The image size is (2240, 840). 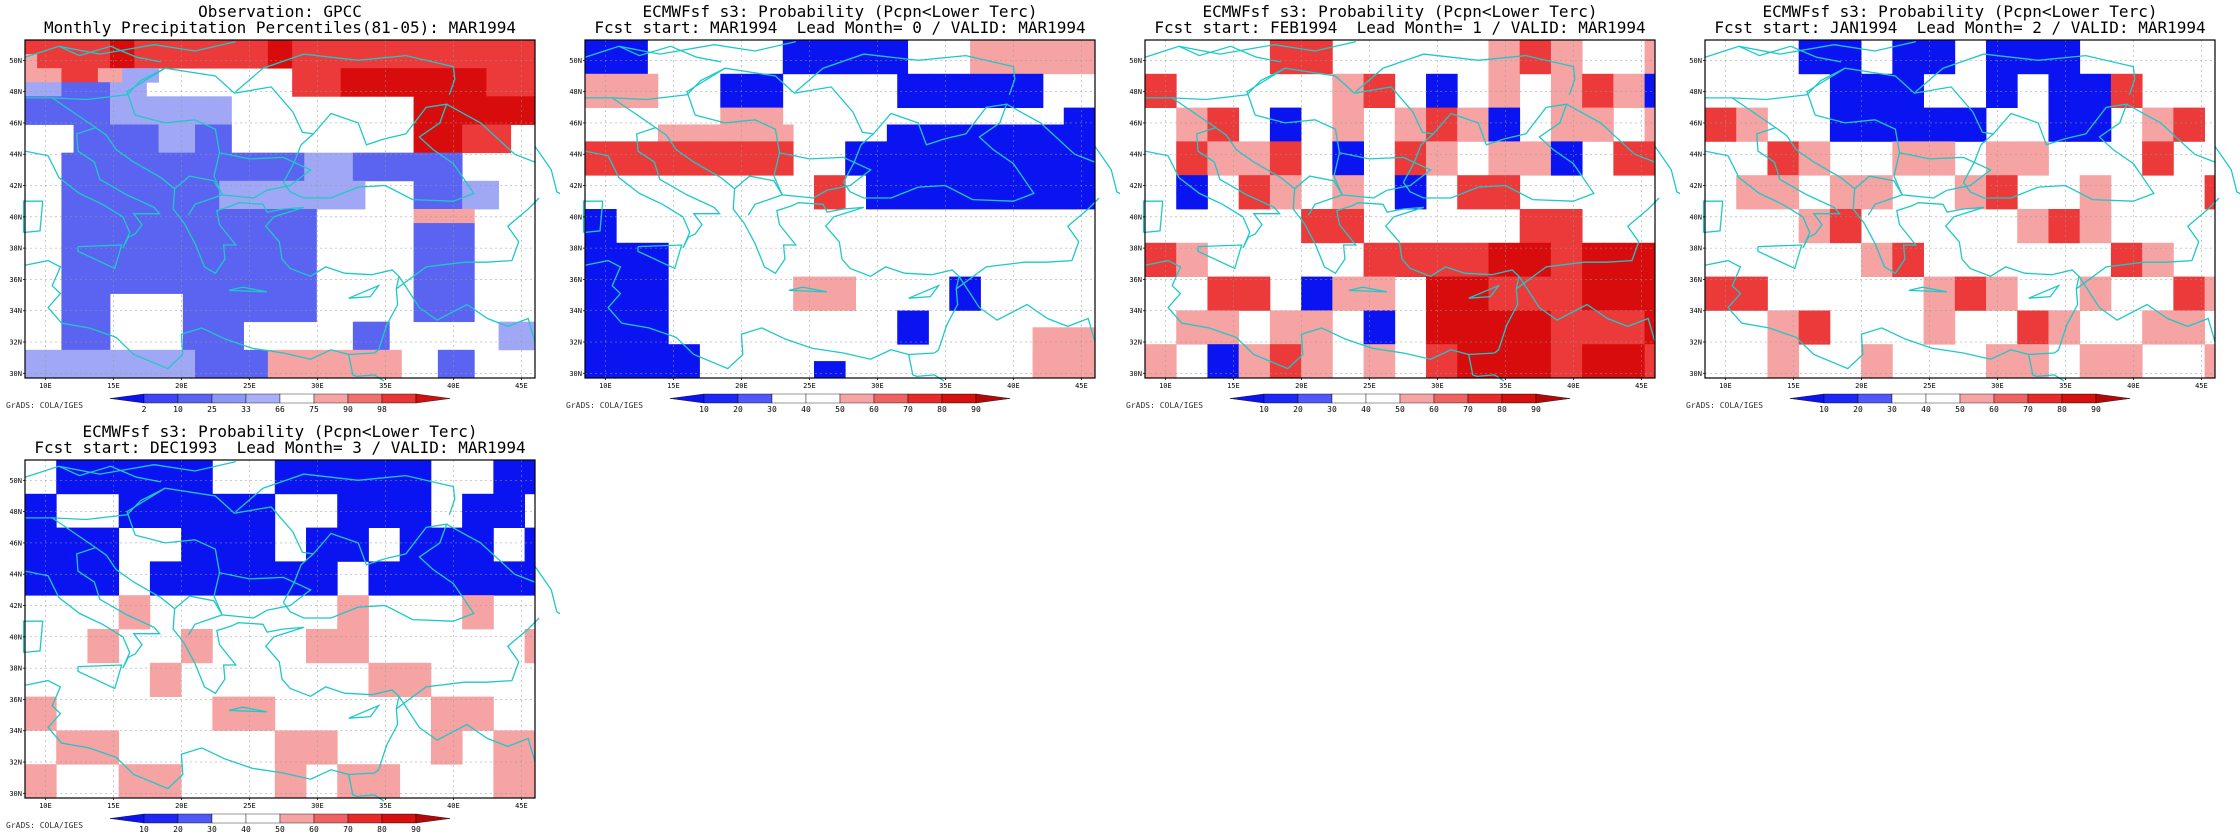 What do you see at coordinates (314, 829) in the screenshot?
I see `colorbar-label: 60` at bounding box center [314, 829].